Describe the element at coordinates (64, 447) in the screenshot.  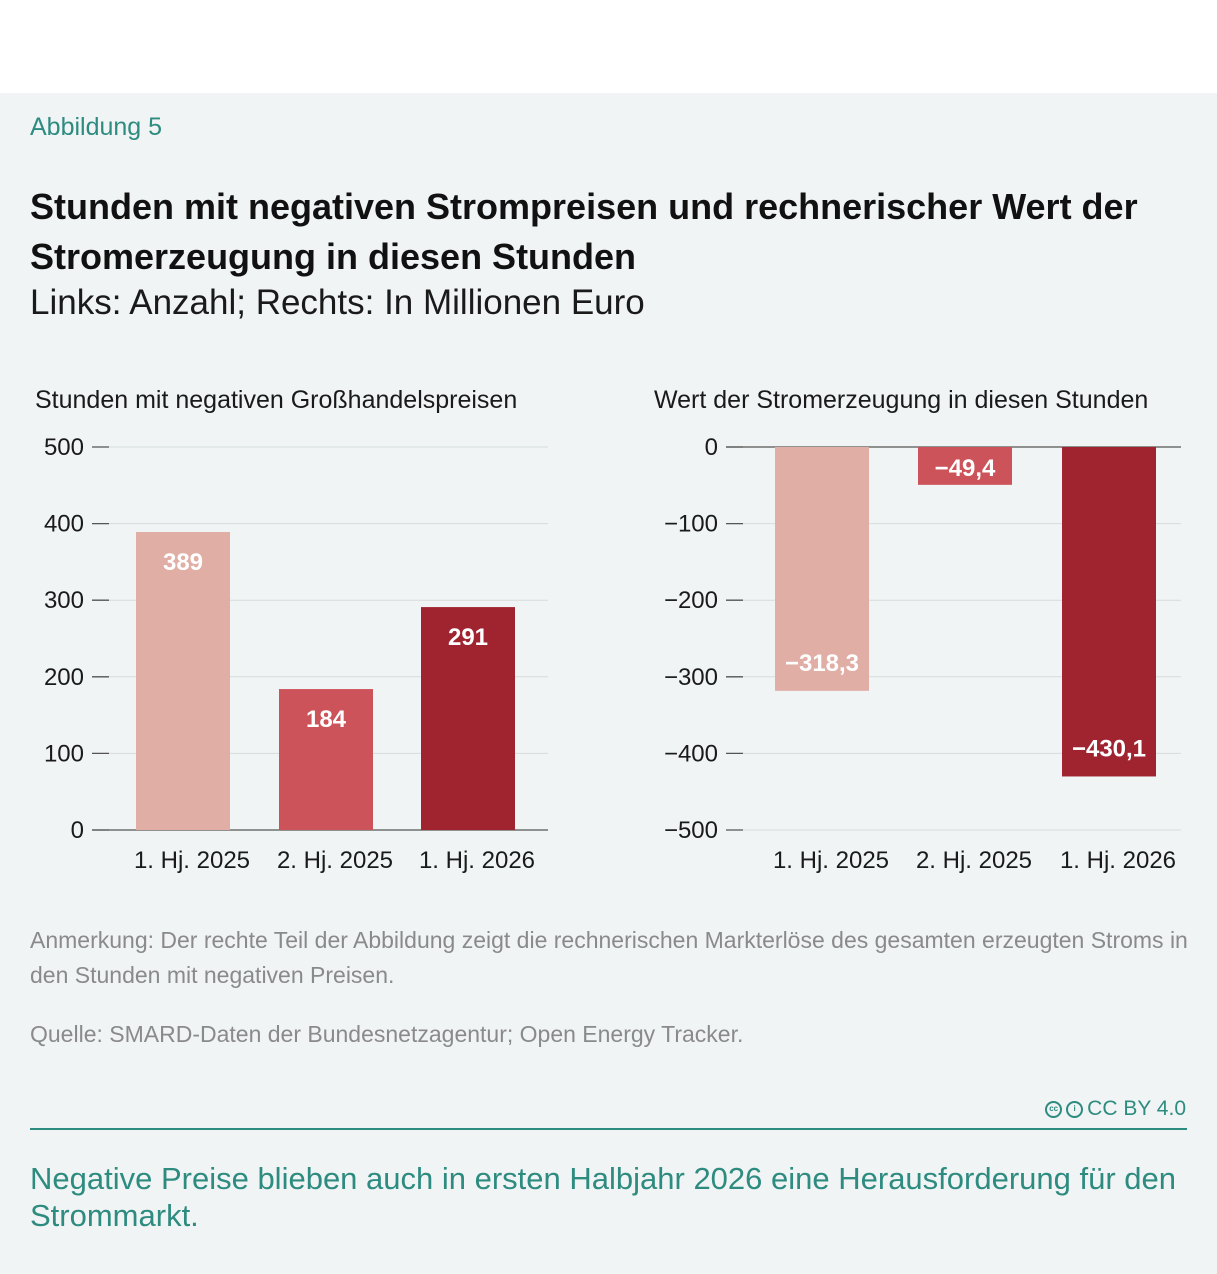
I see `left-y-tick-label: 500` at that location.